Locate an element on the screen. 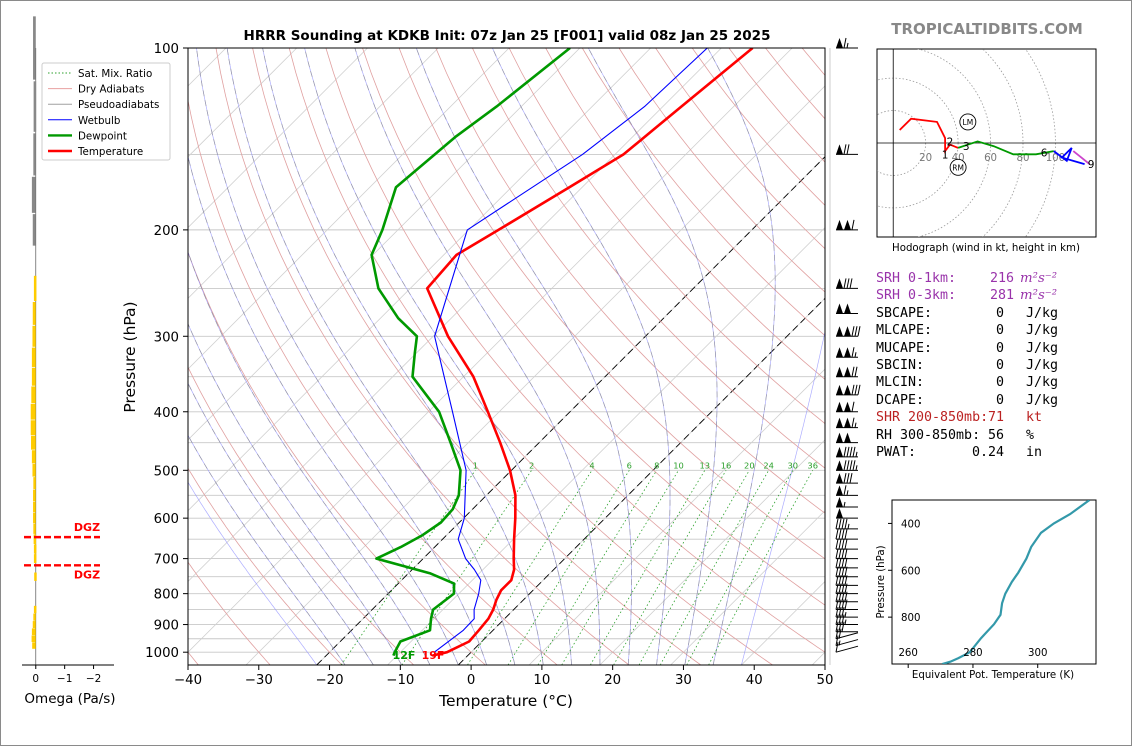 The image size is (1134, 748). legend-label: Sat. Mix. Ratio is located at coordinates (115, 74).